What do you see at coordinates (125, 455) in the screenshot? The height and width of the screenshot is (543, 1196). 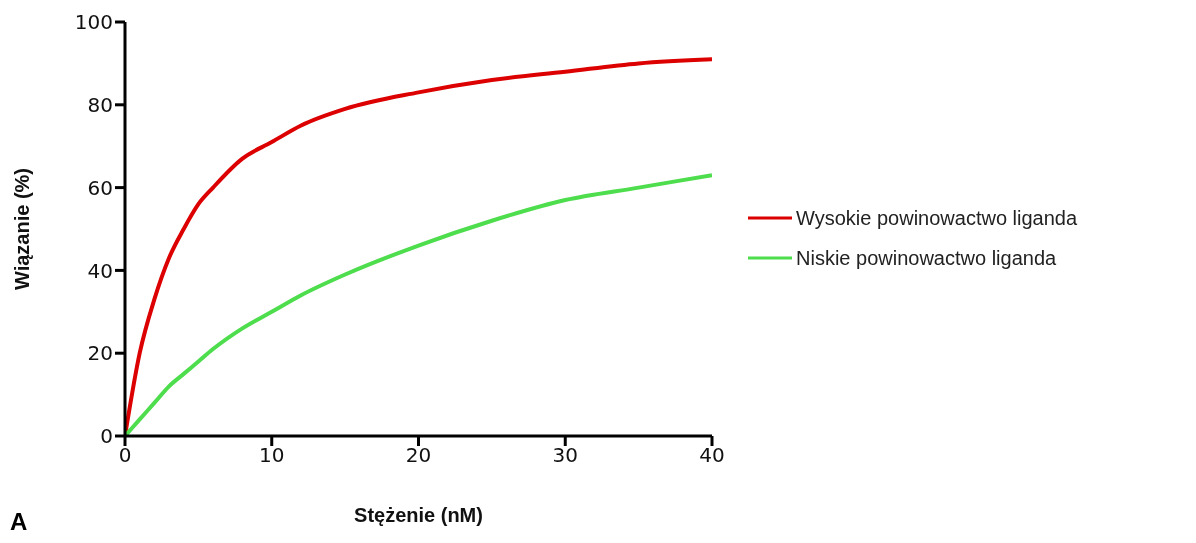 I see `x-tick-label: 0` at bounding box center [125, 455].